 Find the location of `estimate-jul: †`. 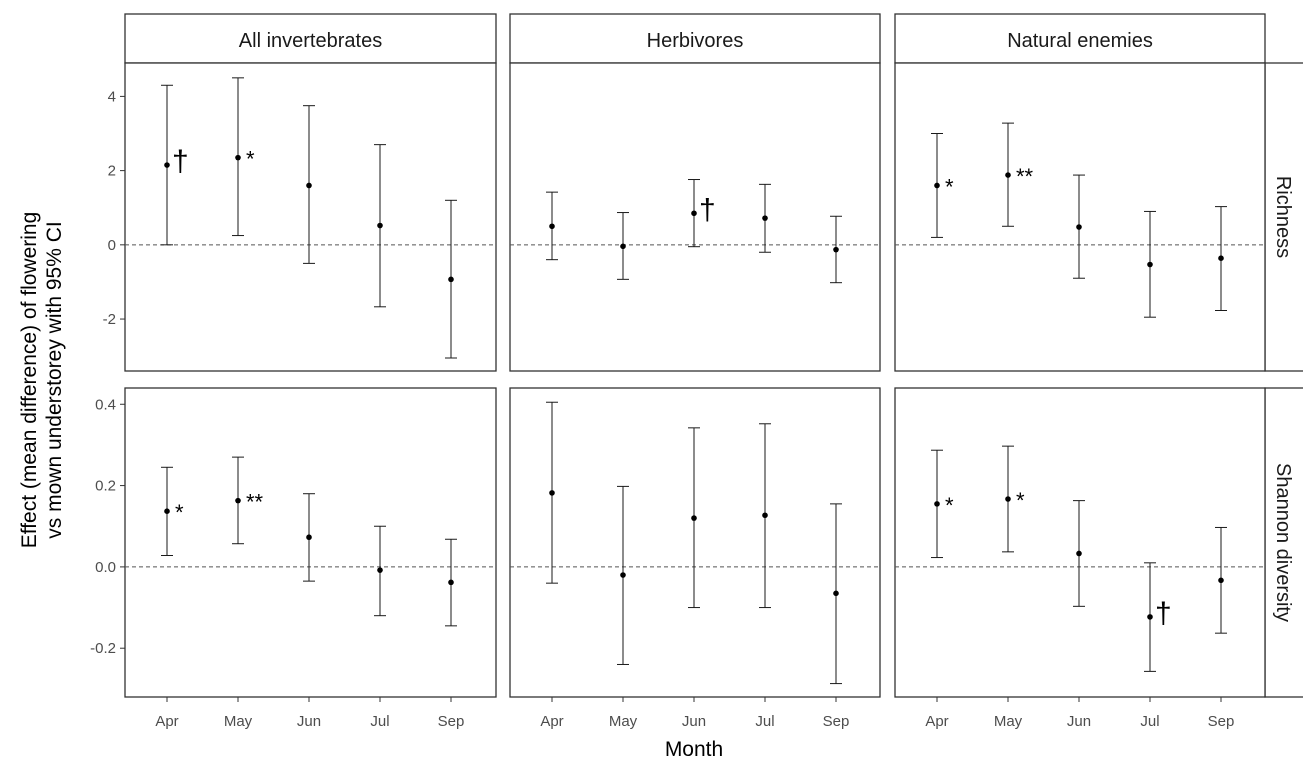

estimate-jul: † is located at coordinates (1158, 617).